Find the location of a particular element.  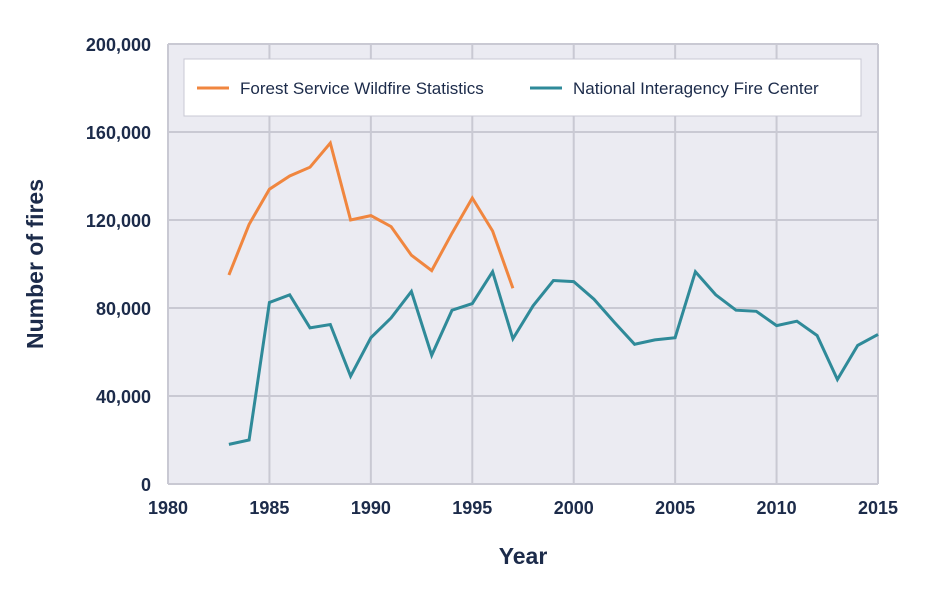

legend-label-nifc: National Interagency Fire Center is located at coordinates (696, 88).